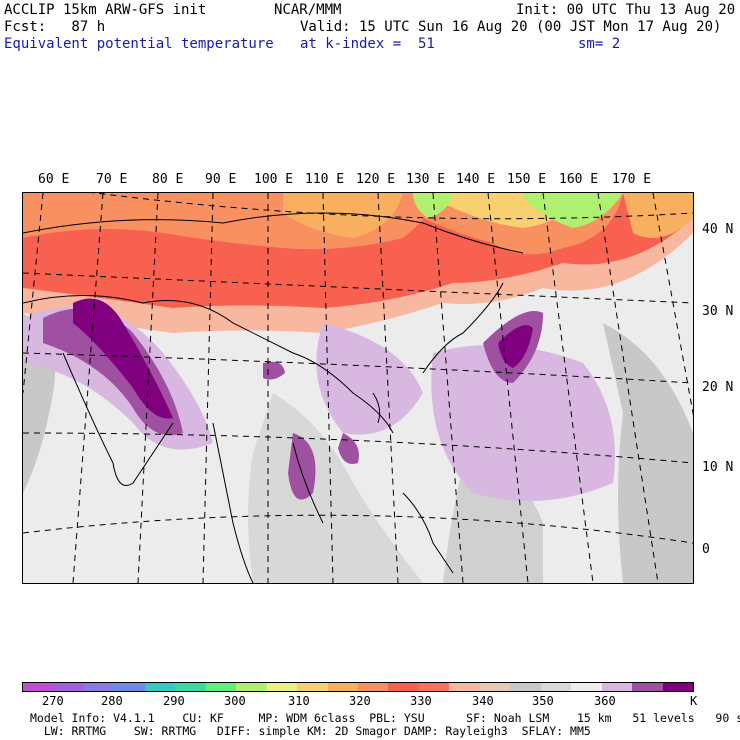 This screenshot has height=740, width=740. I want to click on lon-label: 80 E, so click(168, 179).